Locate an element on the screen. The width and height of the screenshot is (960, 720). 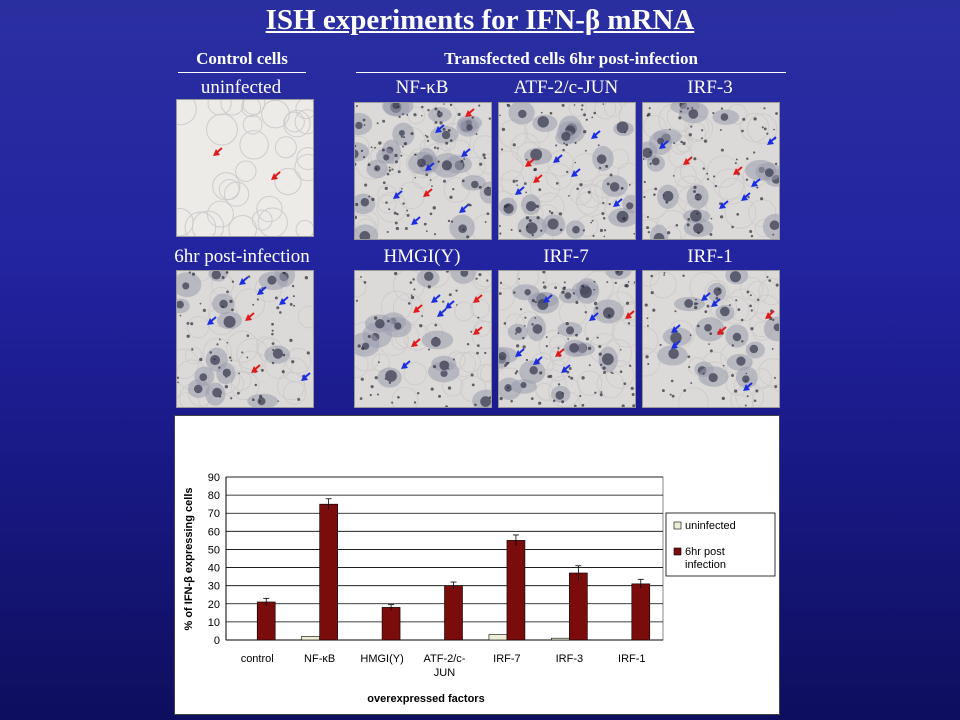
micrograph-irf7 is located at coordinates (567, 339).